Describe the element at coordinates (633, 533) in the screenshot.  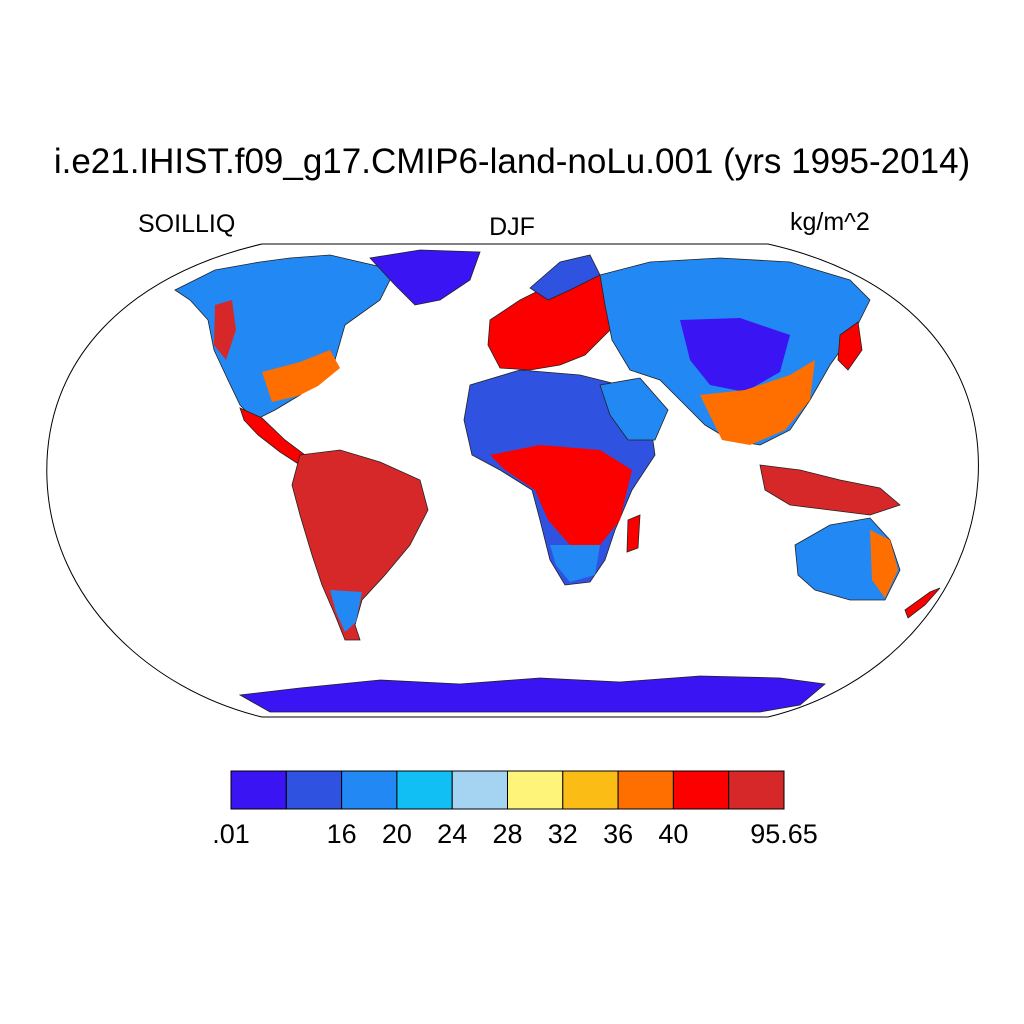
I see `madagascar` at that location.